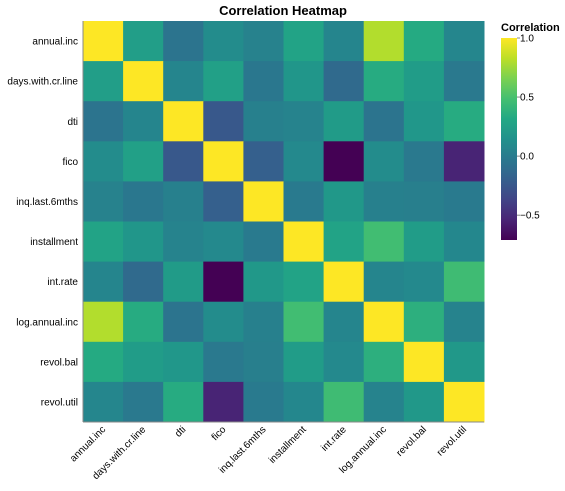 The height and width of the screenshot is (491, 565). Describe the element at coordinates (88, 444) in the screenshot. I see `x-tick-label: annual.inc` at that location.